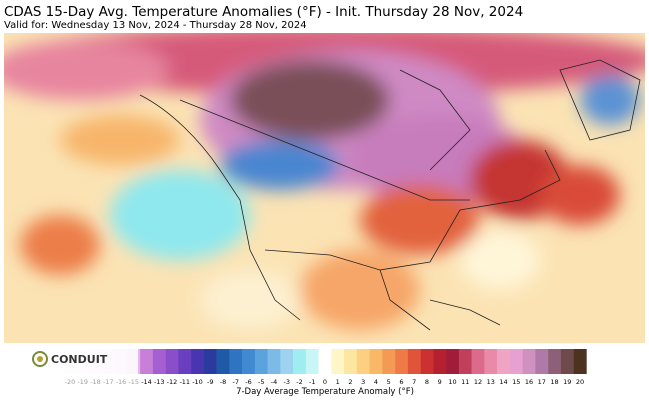 The image size is (649, 400). I want to click on colorbar-label: 7-Day Average Temperature Anomaly (°F), so click(325, 392).